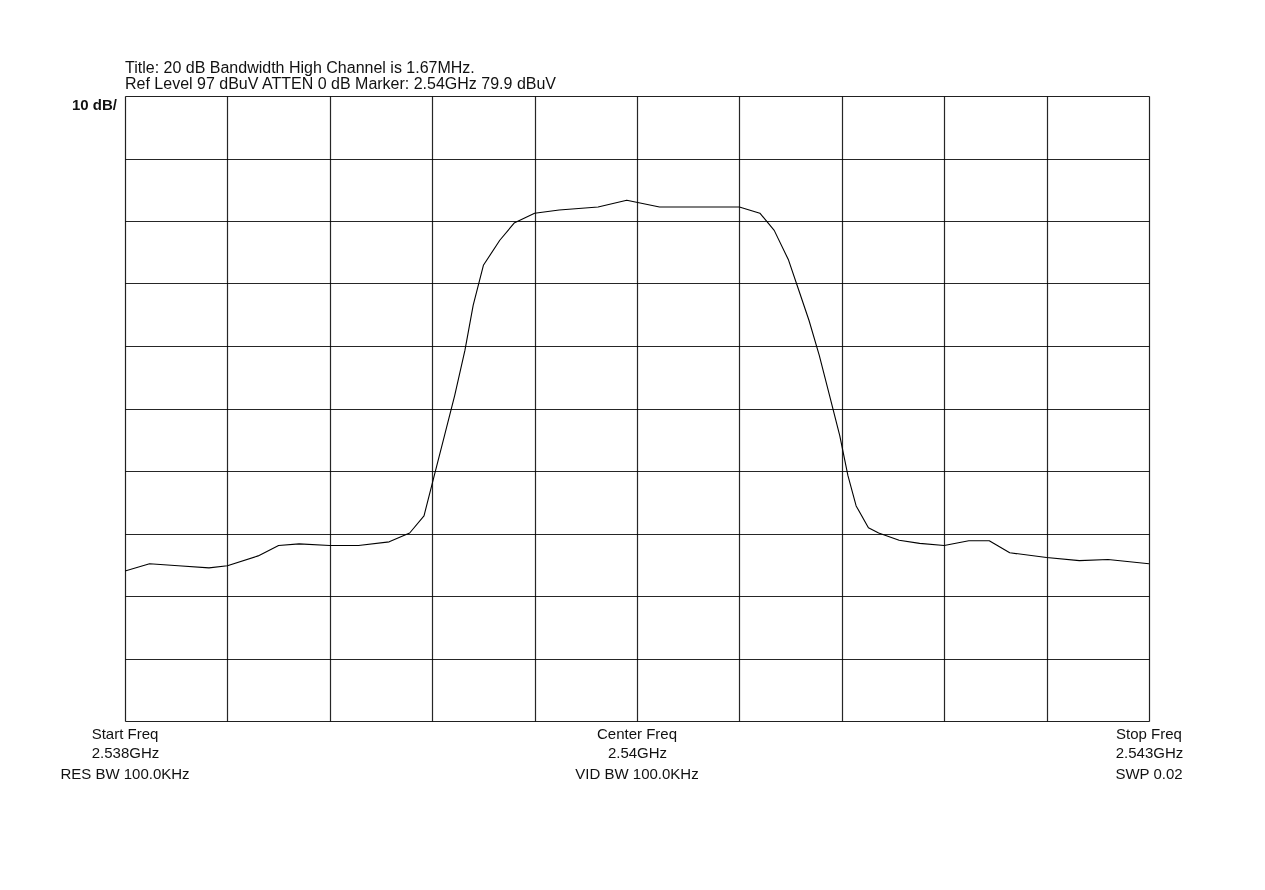 The image size is (1265, 890). I want to click on text: Stop Freq, so click(1149, 733).